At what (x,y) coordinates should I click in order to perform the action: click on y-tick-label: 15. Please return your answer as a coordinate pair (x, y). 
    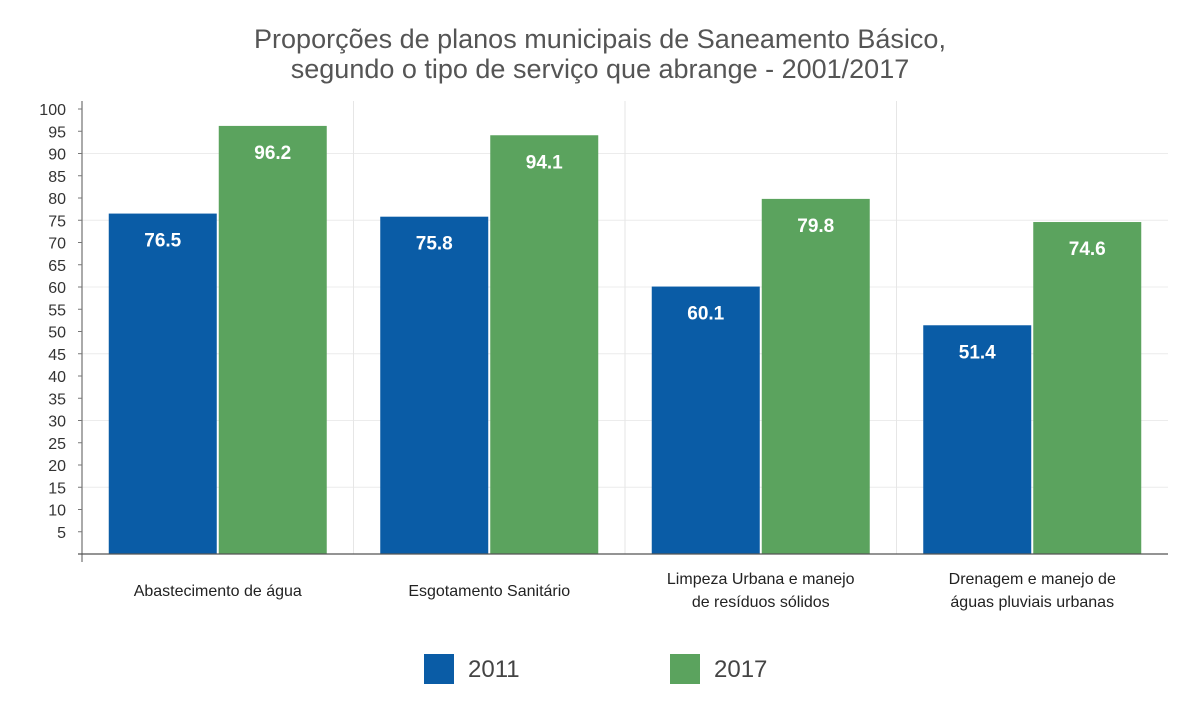
    Looking at the image, I should click on (57, 488).